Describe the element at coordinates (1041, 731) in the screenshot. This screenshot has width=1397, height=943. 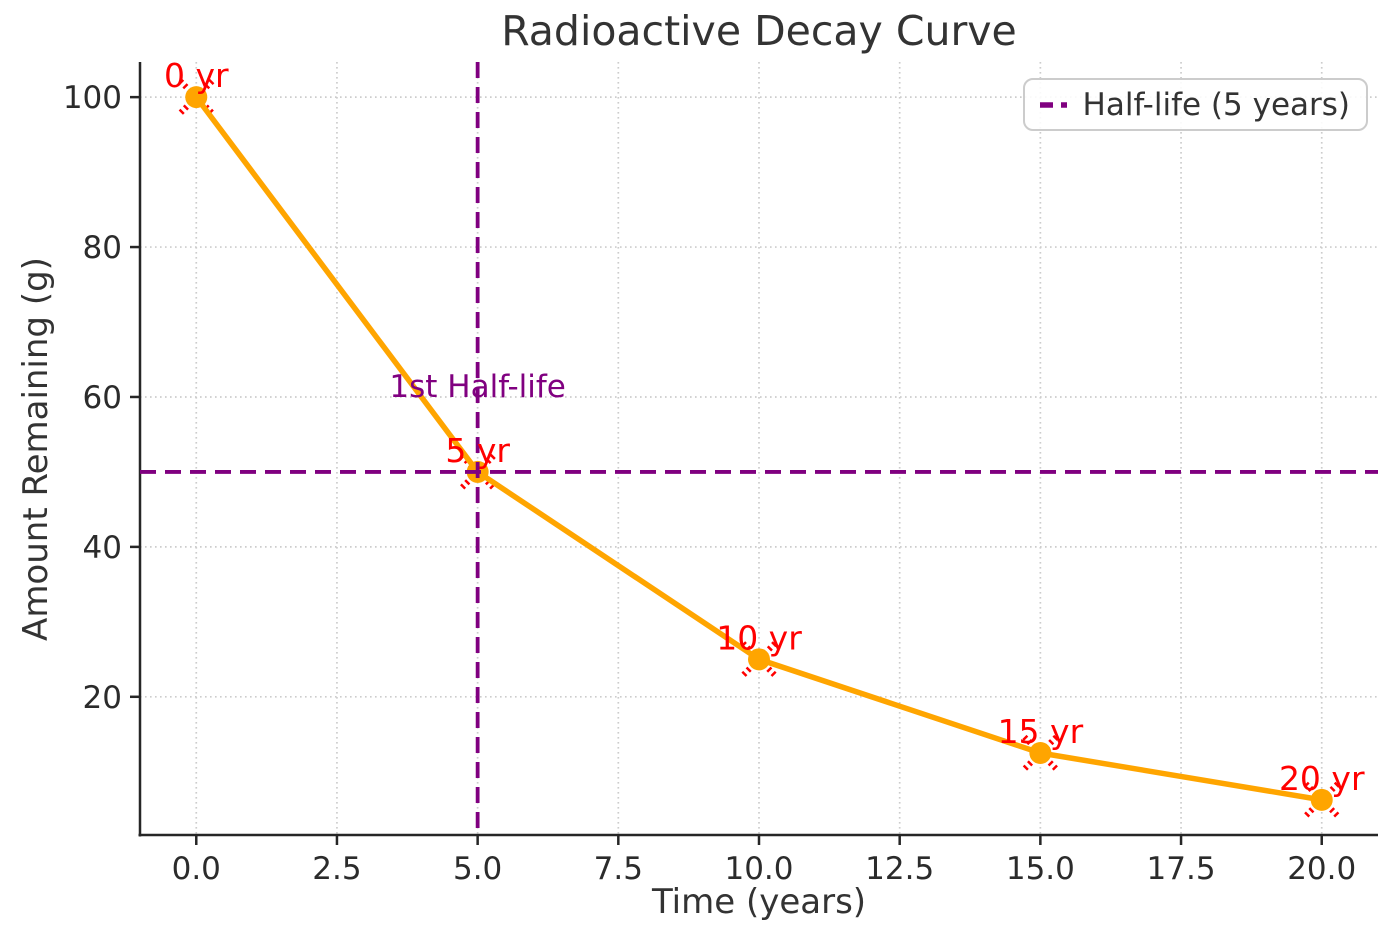
I see `point-annotation: 15 yr` at that location.